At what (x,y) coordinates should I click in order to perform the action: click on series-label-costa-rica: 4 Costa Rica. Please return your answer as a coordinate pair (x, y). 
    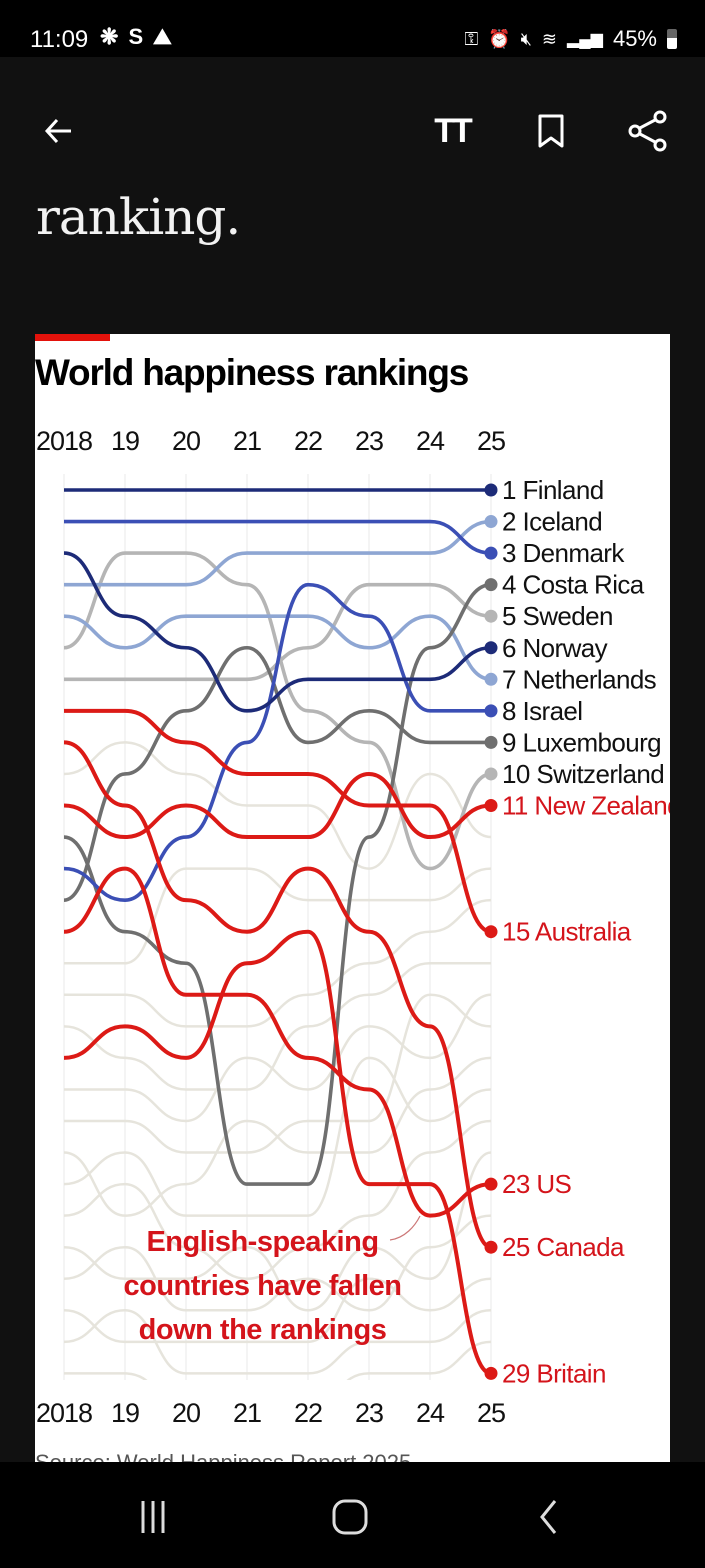
    Looking at the image, I should click on (573, 585).